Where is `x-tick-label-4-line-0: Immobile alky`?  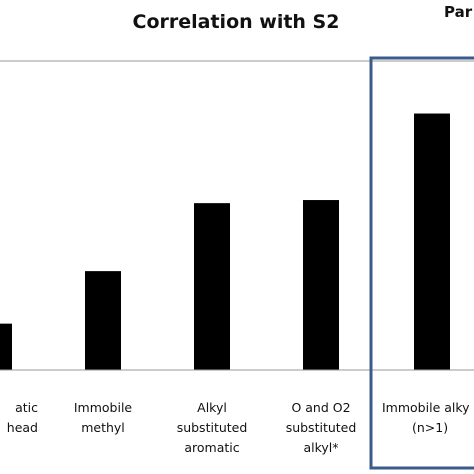 x-tick-label-4-line-0: Immobile alky is located at coordinates (426, 407).